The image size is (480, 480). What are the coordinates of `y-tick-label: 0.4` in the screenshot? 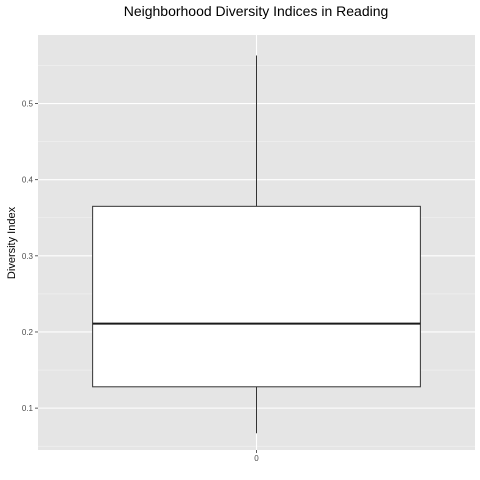 It's located at (28, 180).